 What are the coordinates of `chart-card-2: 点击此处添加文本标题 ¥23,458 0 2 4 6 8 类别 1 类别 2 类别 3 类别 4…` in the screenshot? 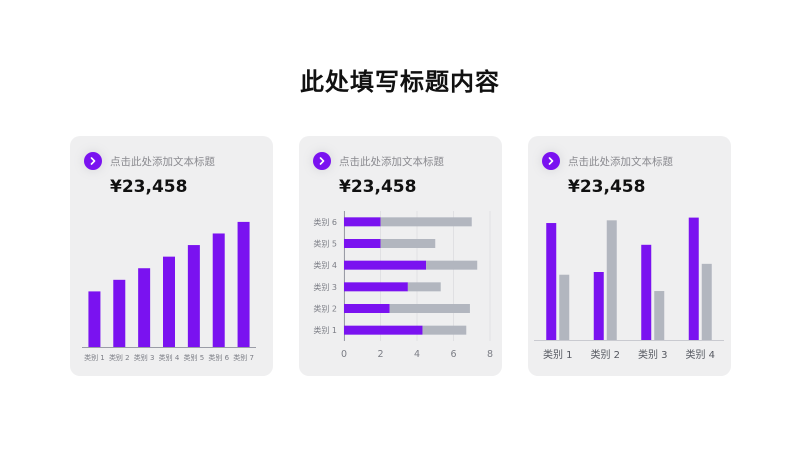 It's located at (400, 256).